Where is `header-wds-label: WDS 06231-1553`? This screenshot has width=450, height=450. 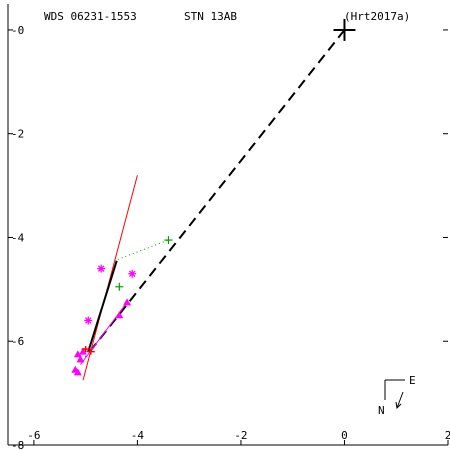
header-wds-label: WDS 06231-1553 is located at coordinates (90, 16).